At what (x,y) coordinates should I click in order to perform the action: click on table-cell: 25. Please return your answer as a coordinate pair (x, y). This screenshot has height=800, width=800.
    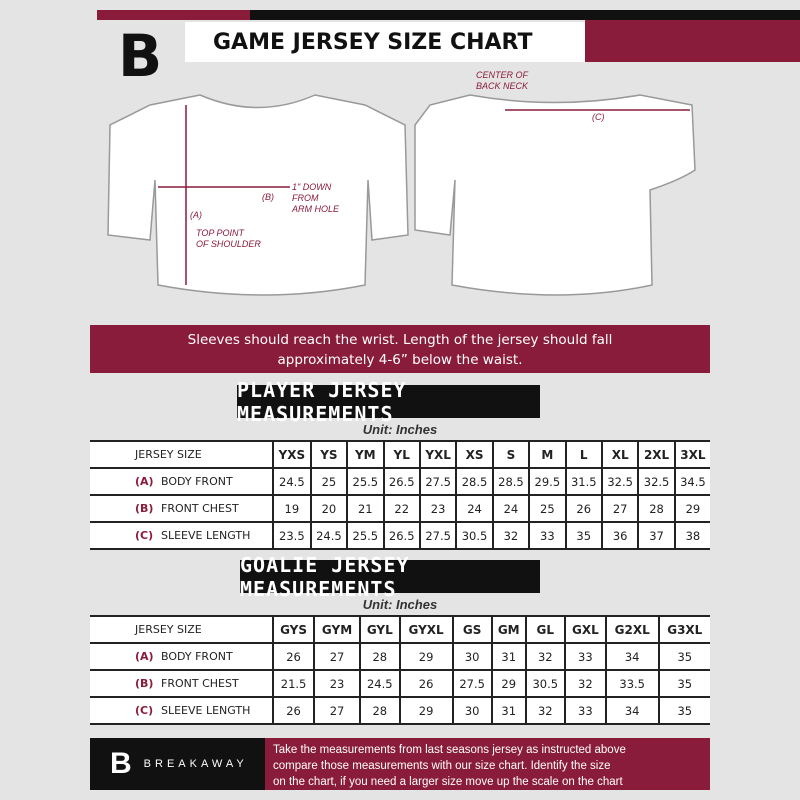
    Looking at the image, I should click on (328, 482).